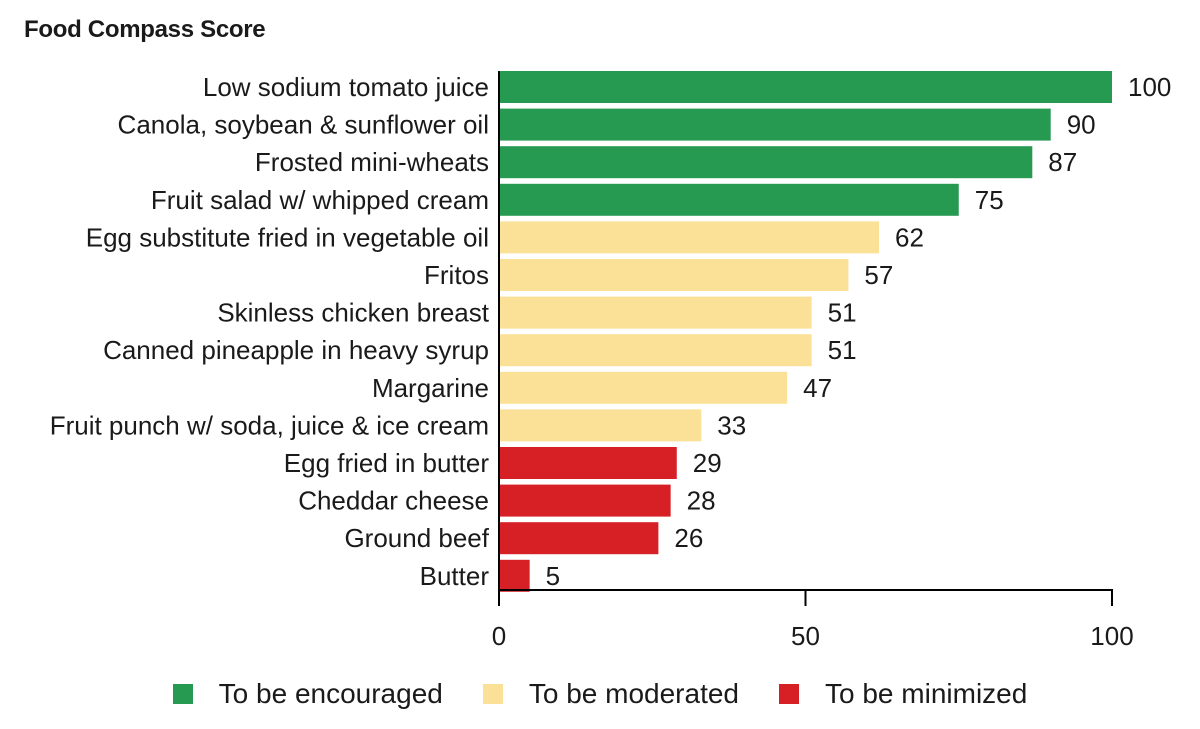 The image size is (1200, 729). What do you see at coordinates (514, 575) in the screenshot?
I see `bar-butter` at bounding box center [514, 575].